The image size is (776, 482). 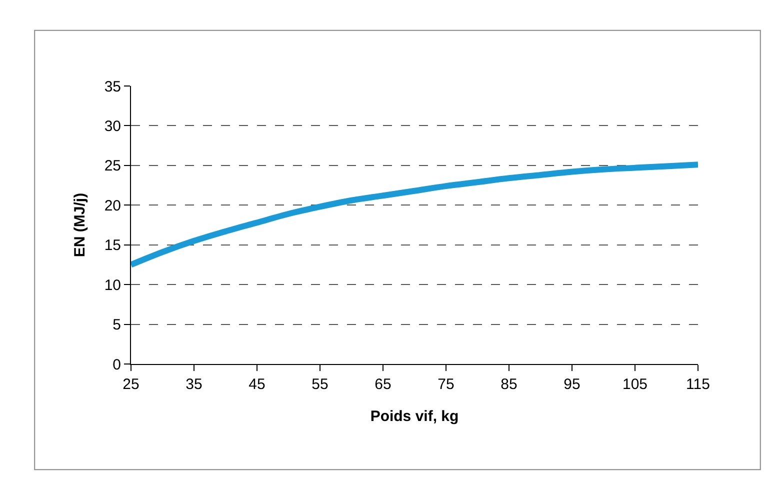 What do you see at coordinates (698, 384) in the screenshot?
I see `x-tick-label: 115` at bounding box center [698, 384].